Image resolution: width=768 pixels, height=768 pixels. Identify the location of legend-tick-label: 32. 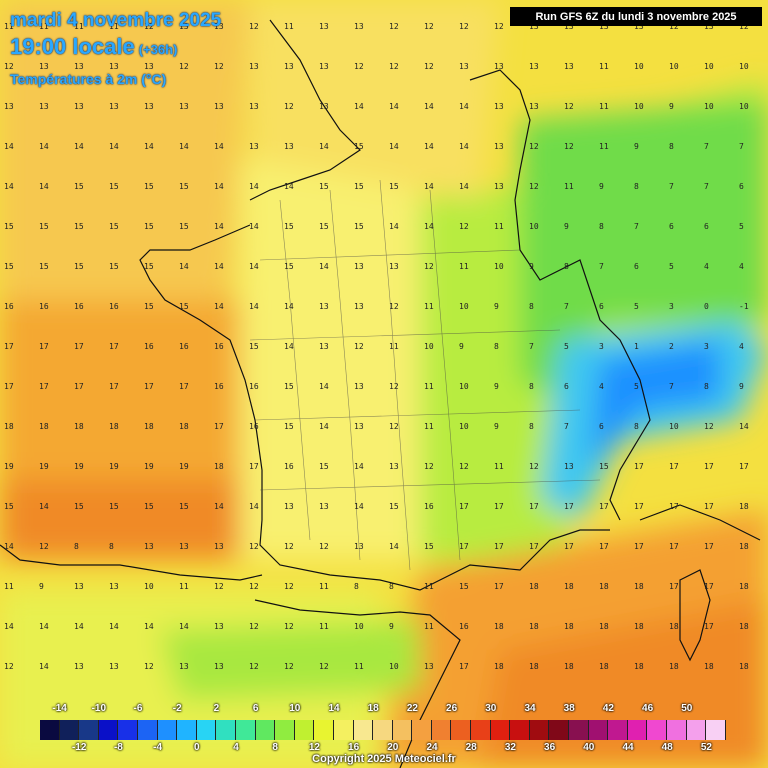
(510, 747).